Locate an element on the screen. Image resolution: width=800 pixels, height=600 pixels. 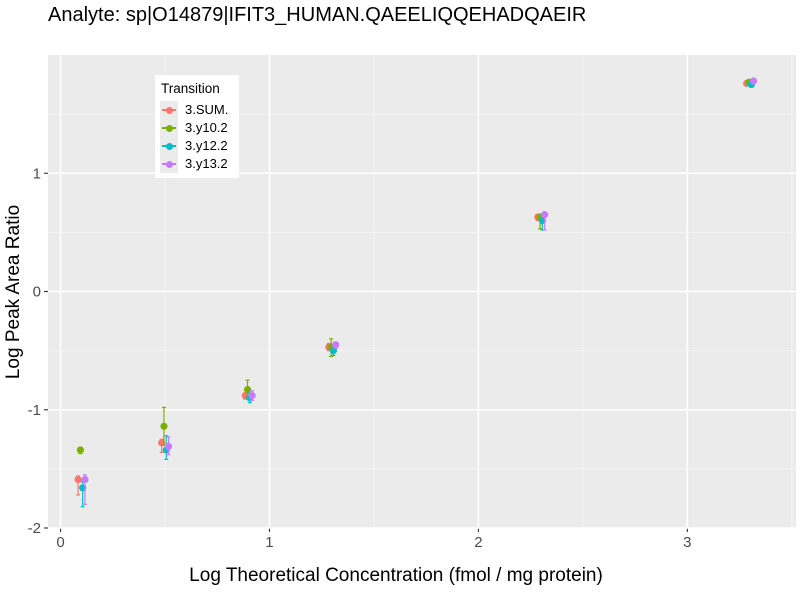
legend-item: 3.y10.2 is located at coordinates (197, 128).